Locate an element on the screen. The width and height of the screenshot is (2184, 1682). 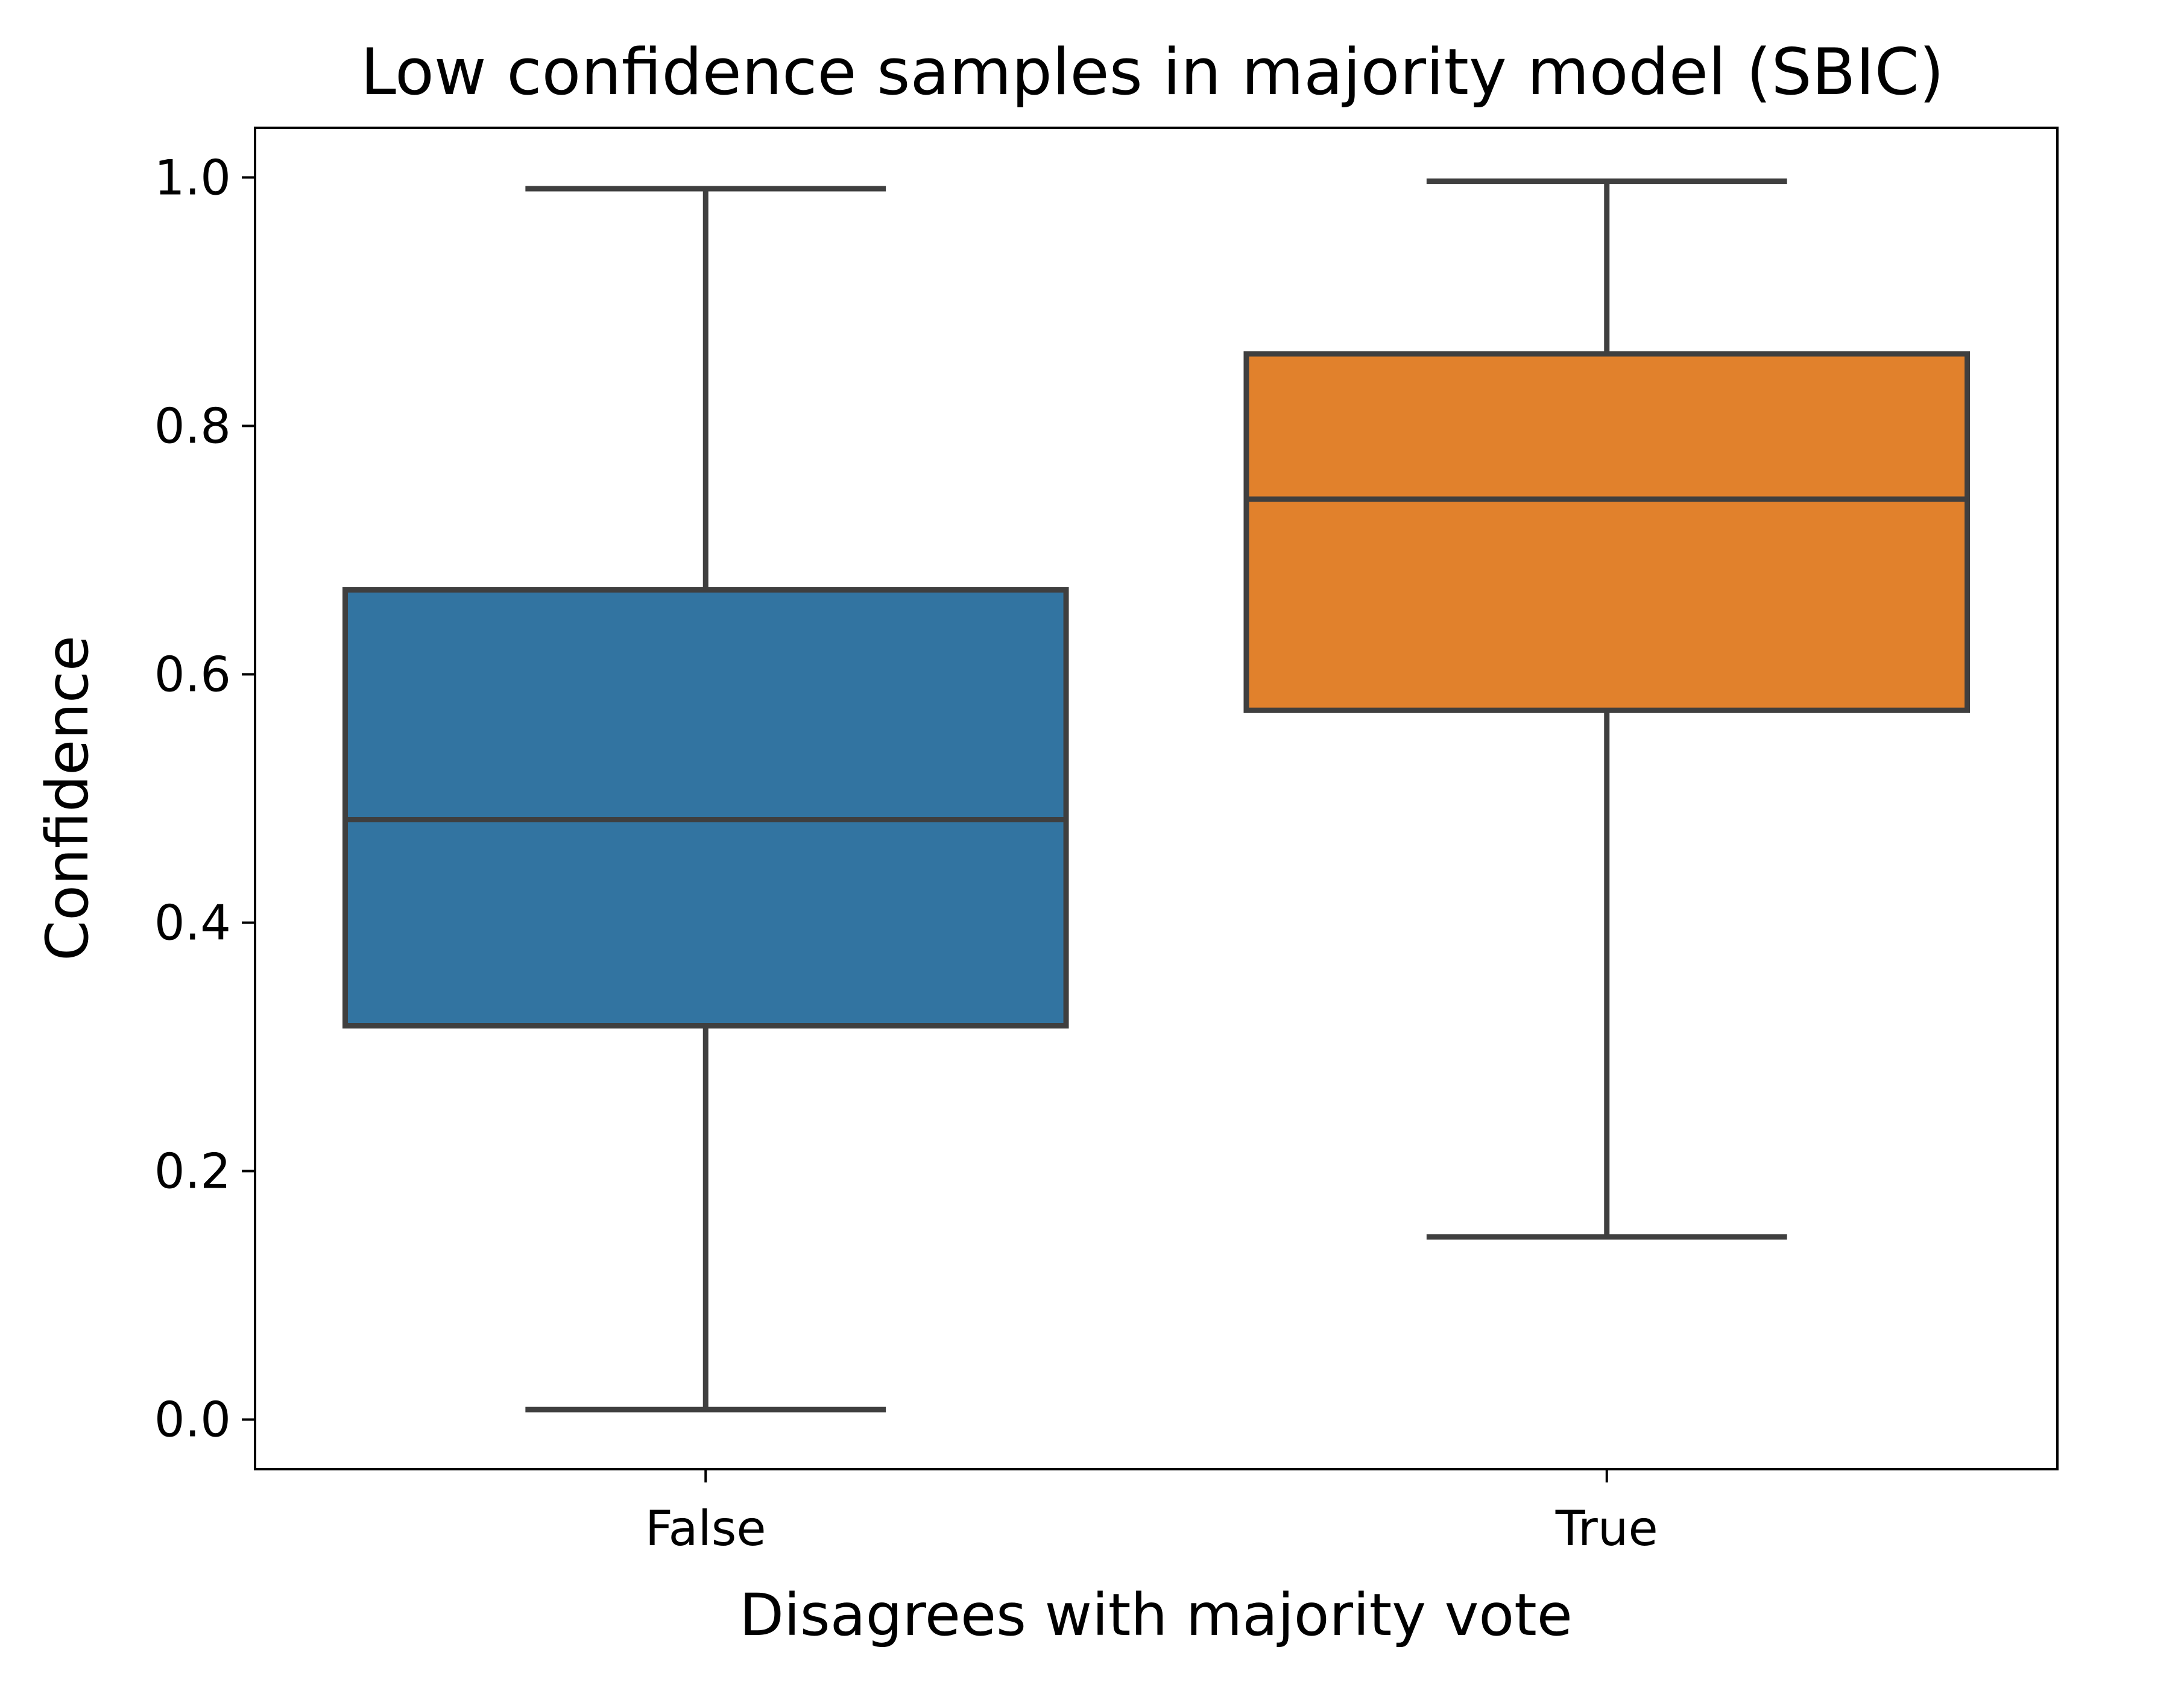
iqr-box-true is located at coordinates (1607, 532).